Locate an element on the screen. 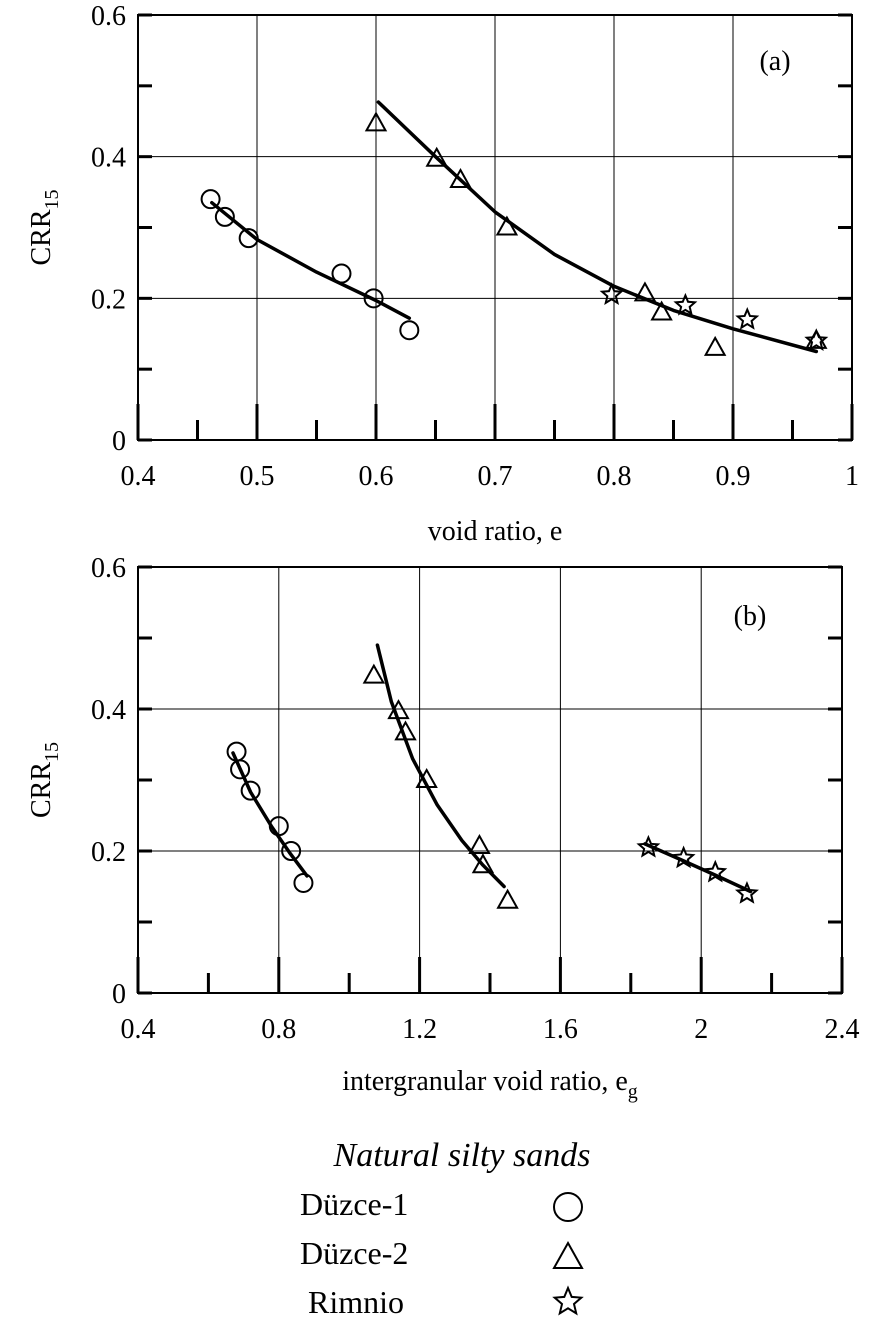  panel-label: (a) is located at coordinates (774, 61).